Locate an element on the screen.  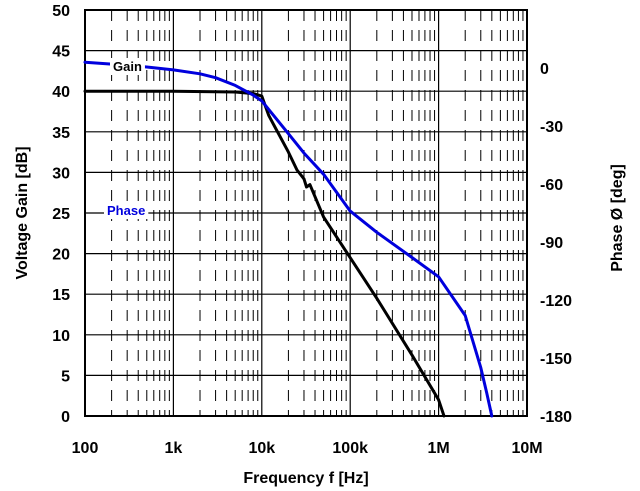
left-y-tick-label: 40 is located at coordinates (61, 92).